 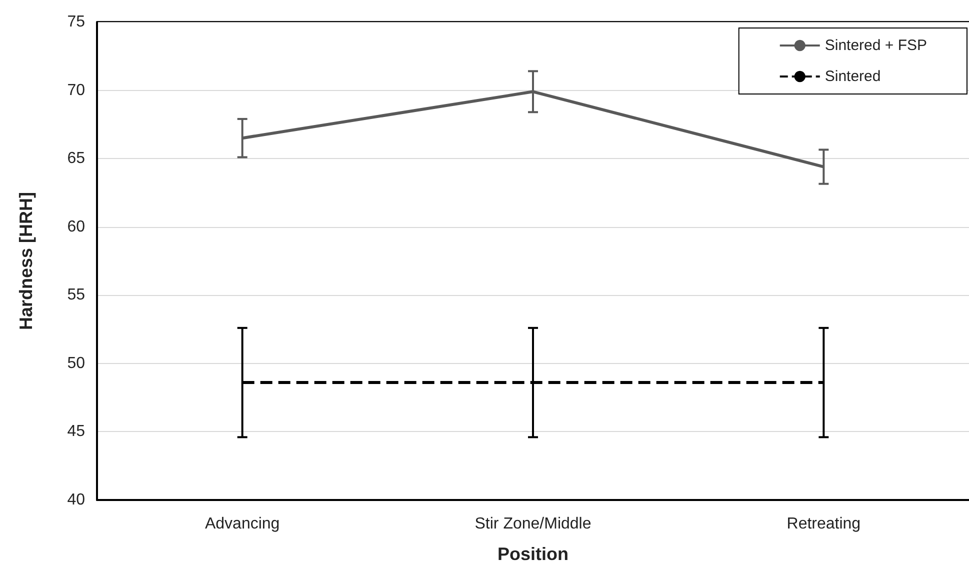 What do you see at coordinates (533, 554) in the screenshot?
I see `x-axis-title: Position` at bounding box center [533, 554].